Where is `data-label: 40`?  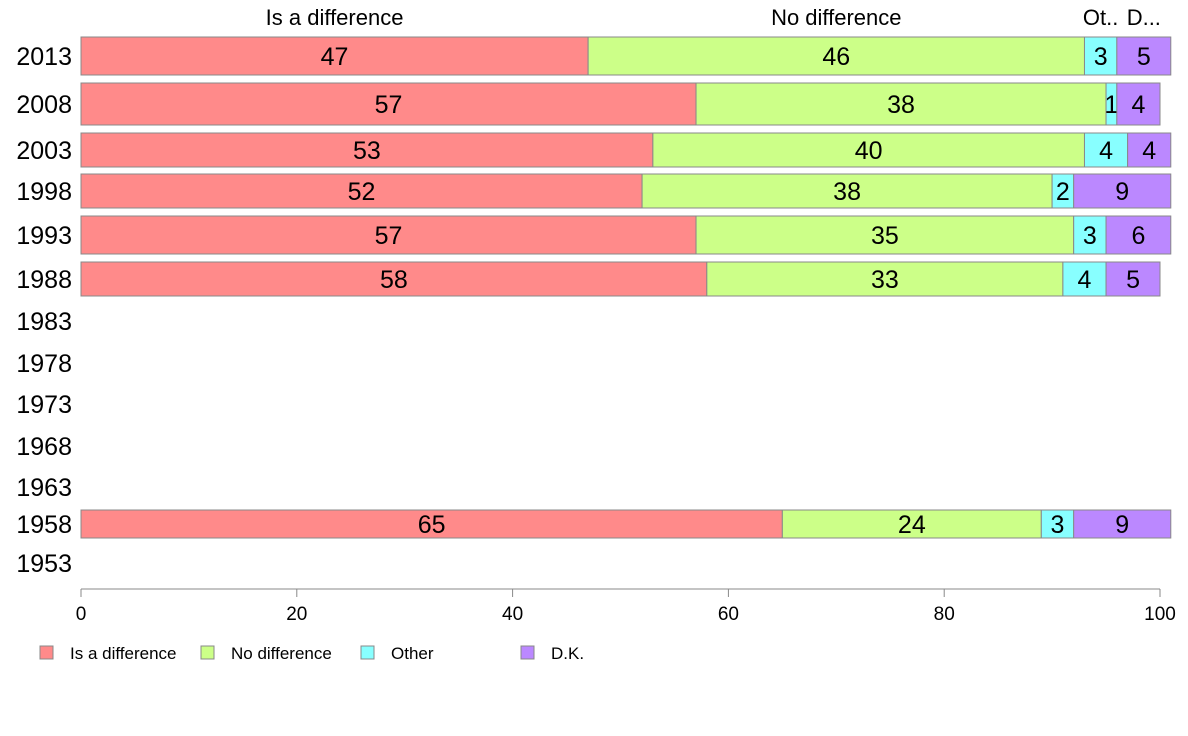
data-label: 40 is located at coordinates (869, 151).